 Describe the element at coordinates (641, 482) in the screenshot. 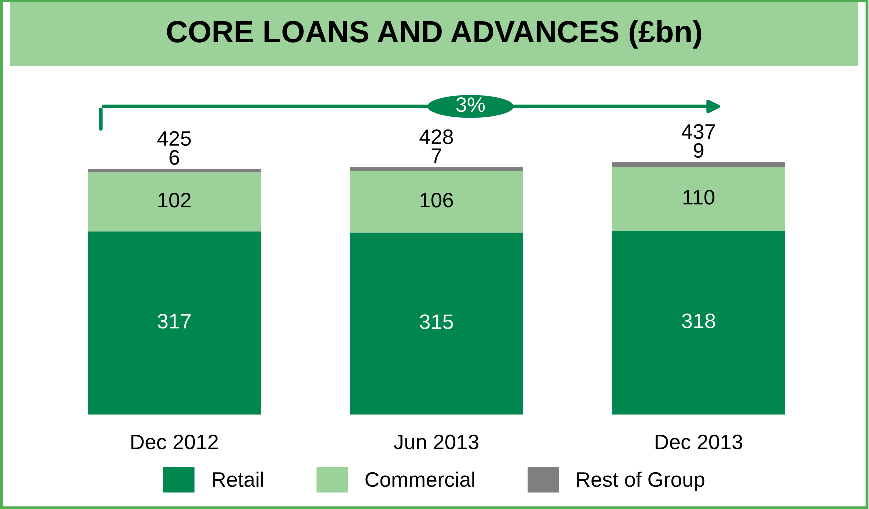

I see `legend-label: Rest of Group` at that location.